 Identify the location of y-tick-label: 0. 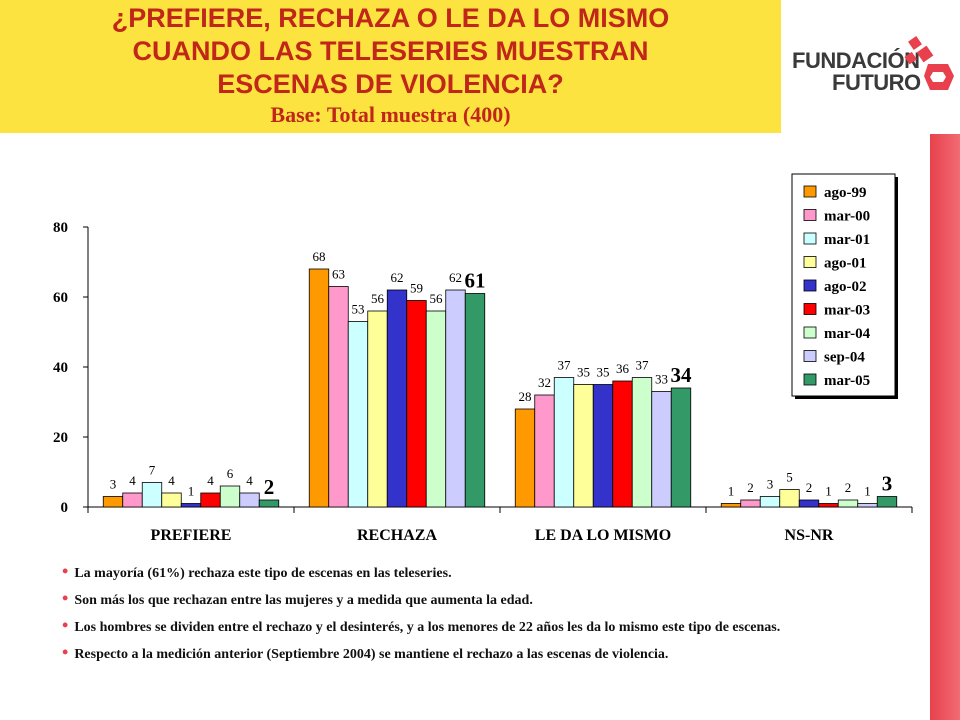
(65, 508).